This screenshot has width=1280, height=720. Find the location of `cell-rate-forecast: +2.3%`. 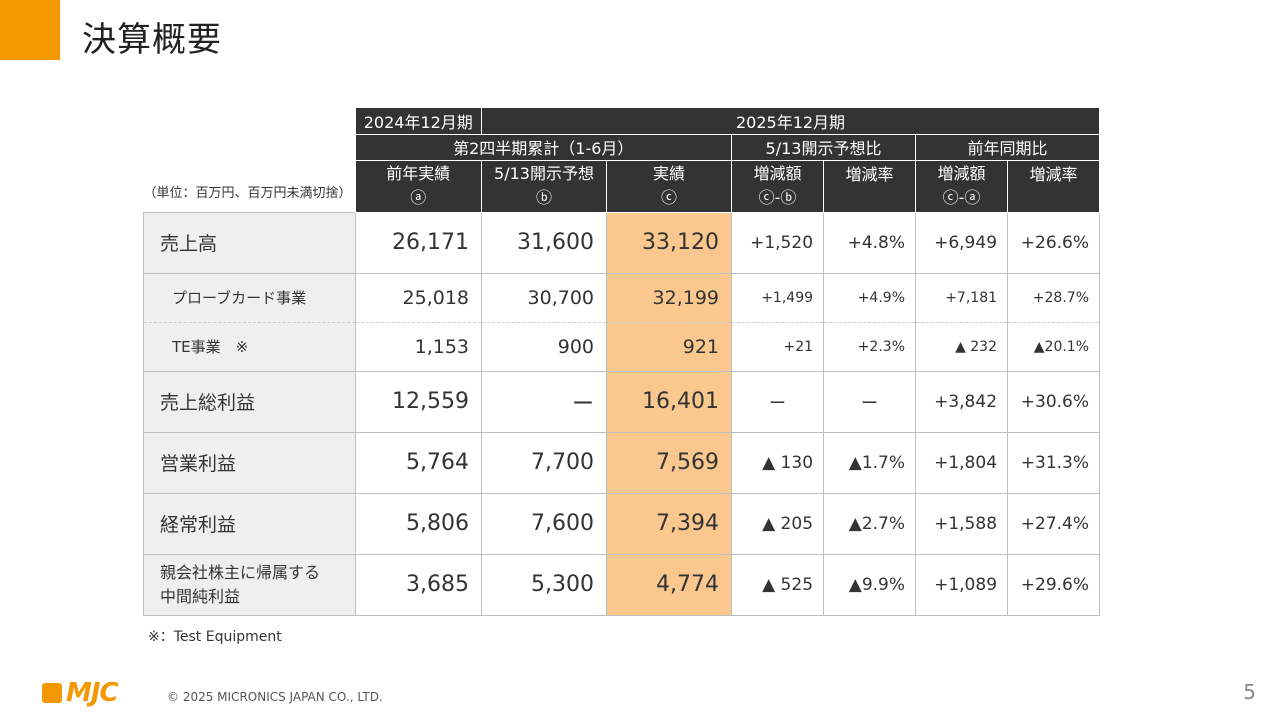

cell-rate-forecast: +2.3% is located at coordinates (870, 346).